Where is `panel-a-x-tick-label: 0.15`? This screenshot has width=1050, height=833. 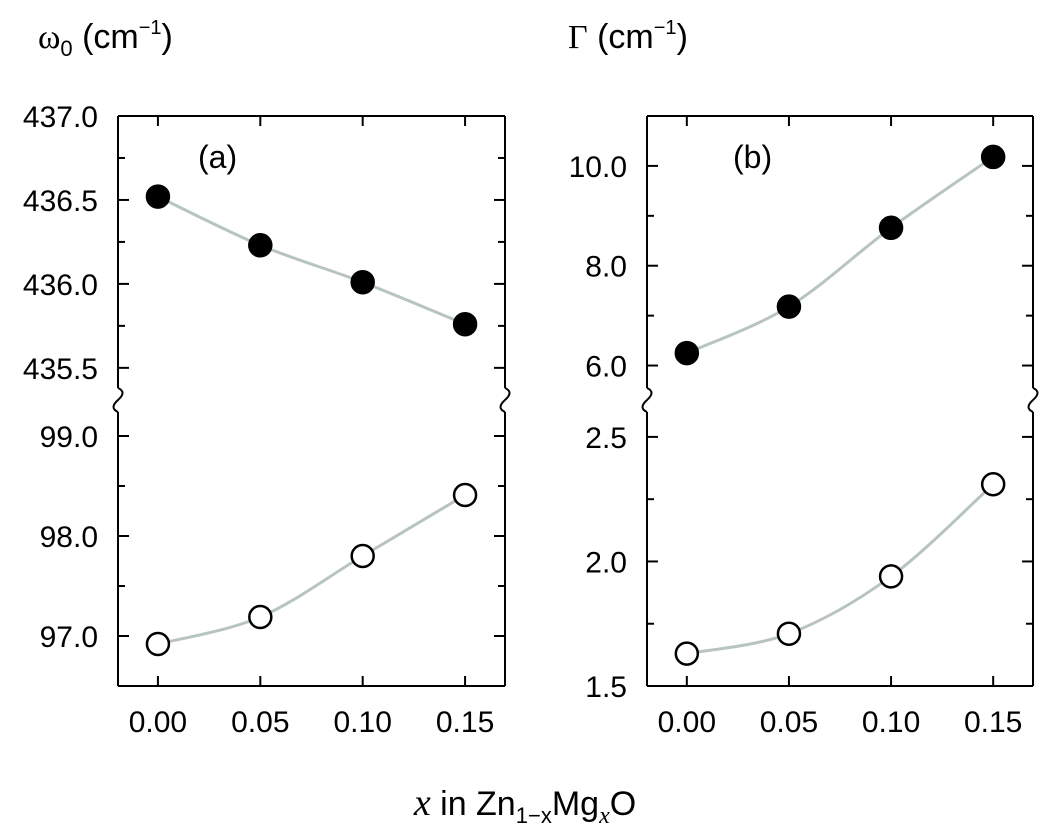
panel-a-x-tick-label: 0.15 is located at coordinates (465, 722).